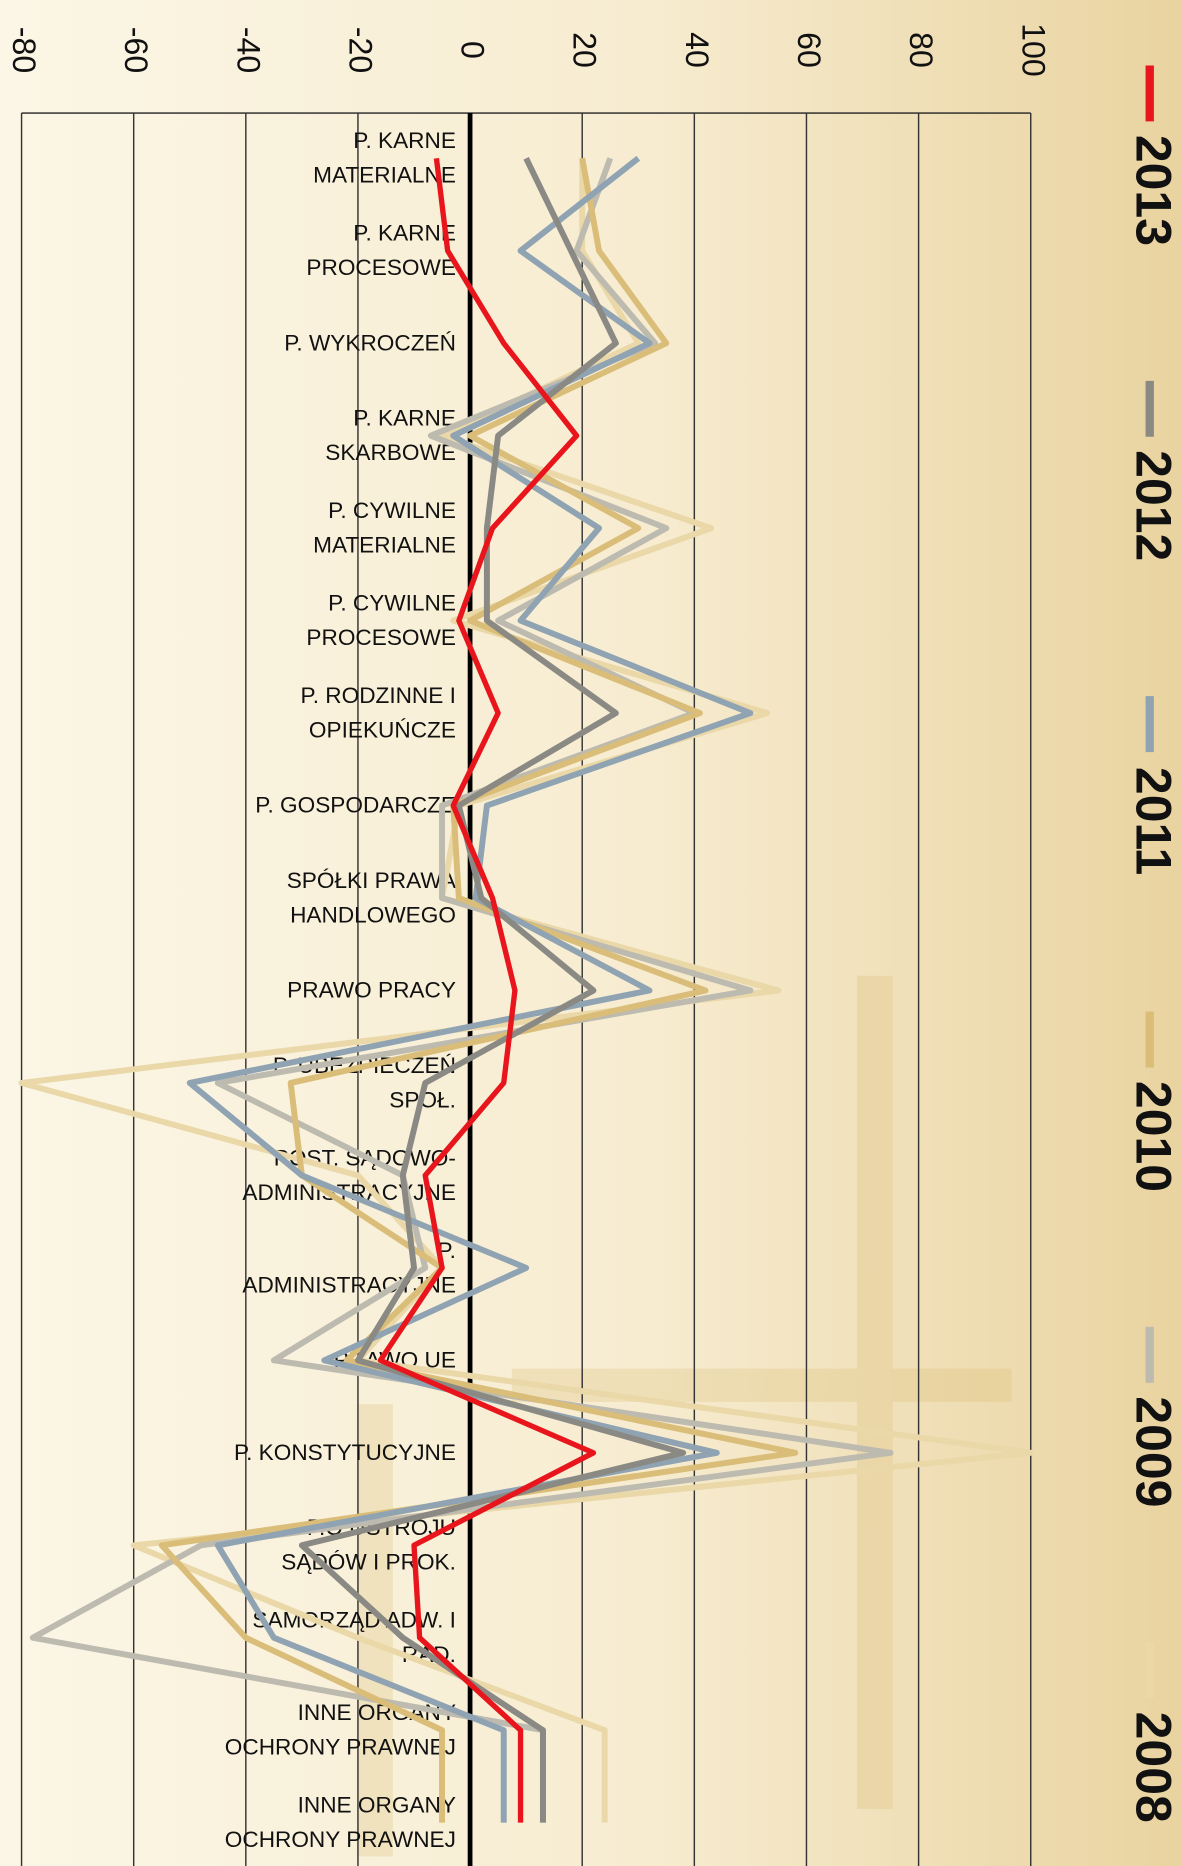 The height and width of the screenshot is (1866, 1182). I want to click on category-label: PRAWO PRACY, so click(371, 990).